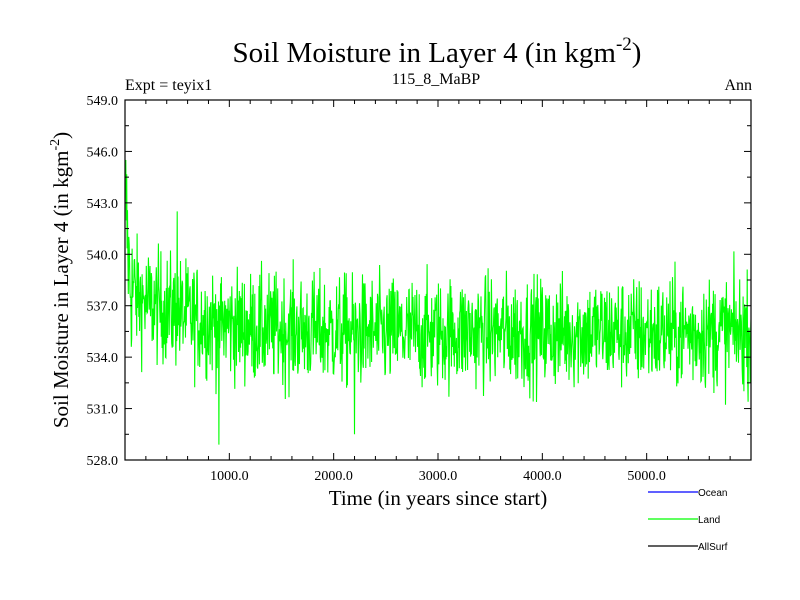 The height and width of the screenshot is (600, 800). Describe the element at coordinates (103, 307) in the screenshot. I see `y-tick-label: 537.0` at that location.